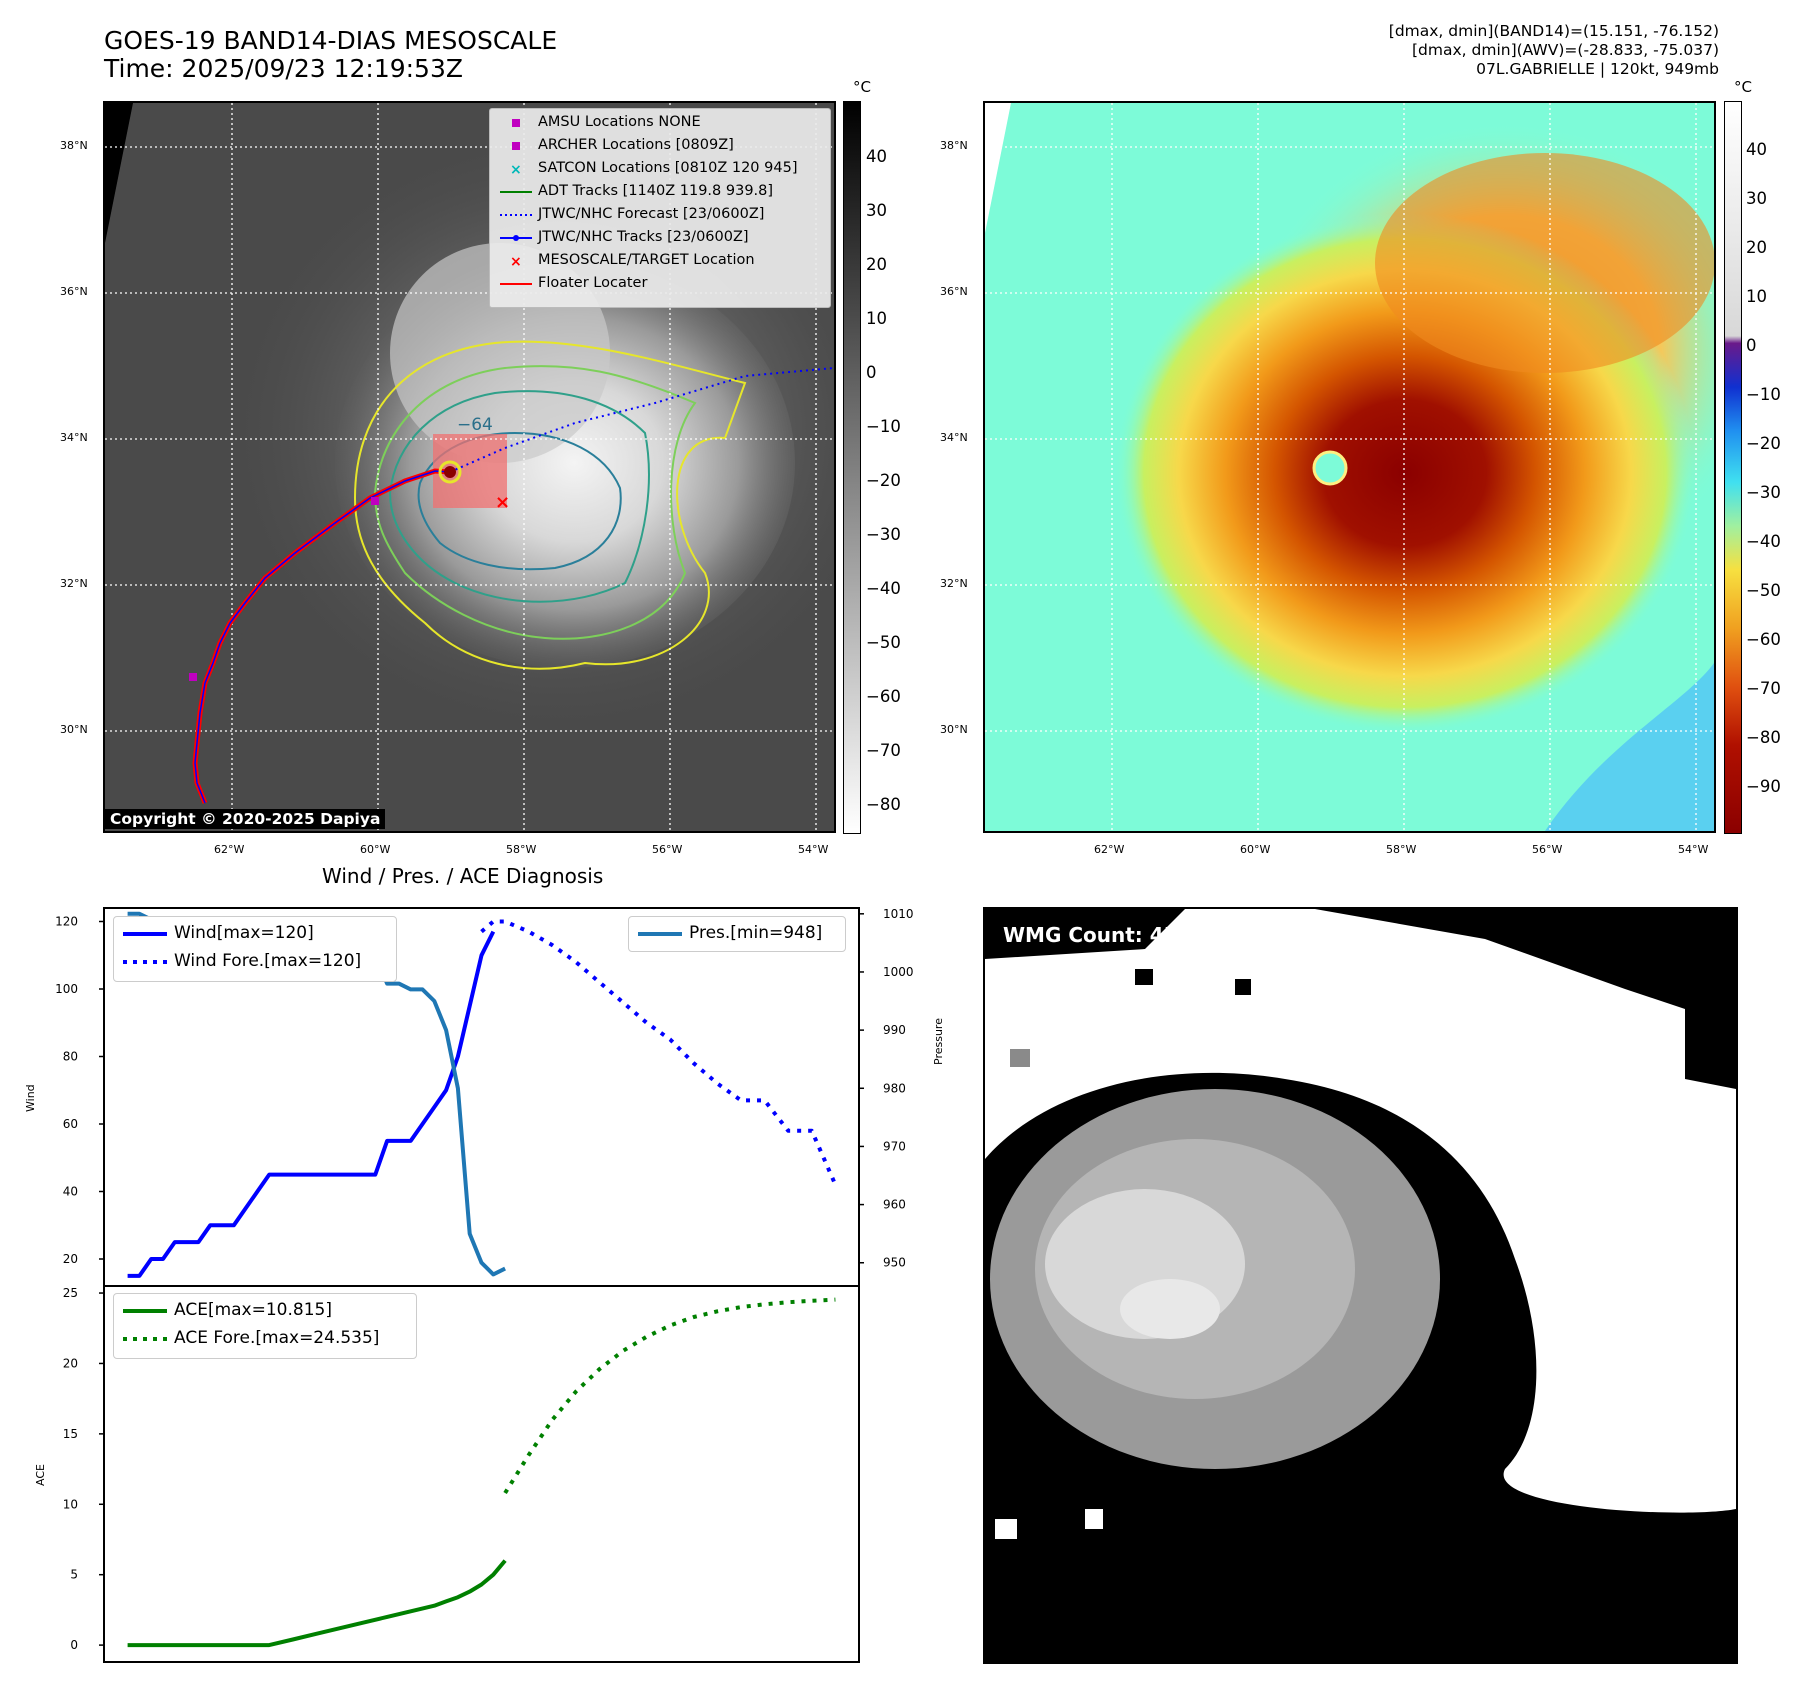 Image resolution: width=1797 pixels, height=1690 pixels. What do you see at coordinates (659, 1052) in the screenshot?
I see `wind-forecast-line` at bounding box center [659, 1052].